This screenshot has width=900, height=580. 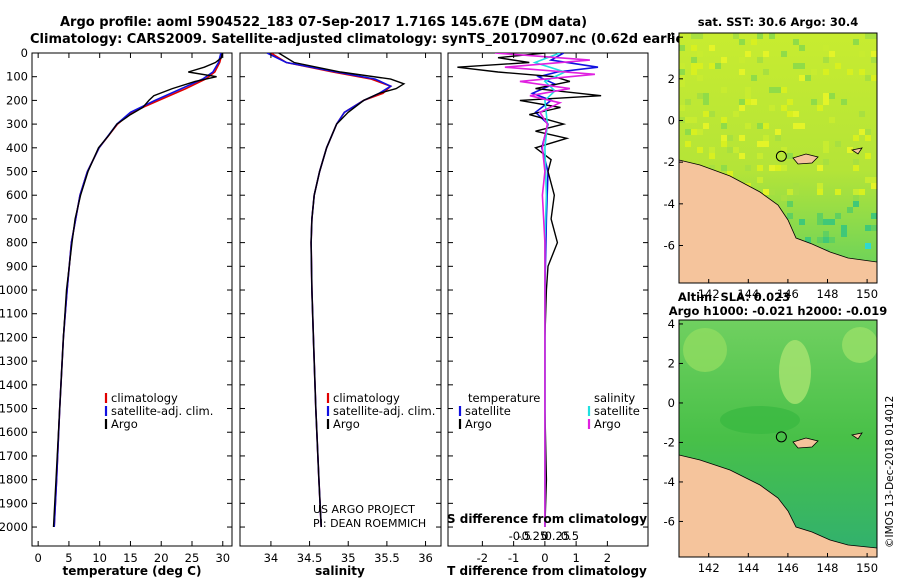 What do you see at coordinates (781, 156) in the screenshot?
I see `sst-argo-location-marker` at bounding box center [781, 156].